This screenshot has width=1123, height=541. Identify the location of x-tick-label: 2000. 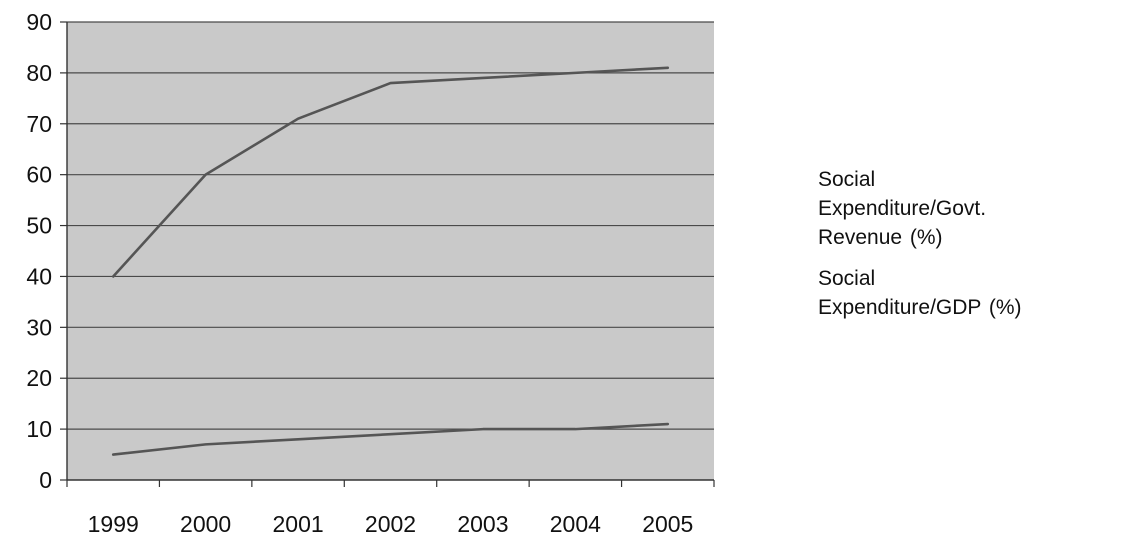
(205, 524).